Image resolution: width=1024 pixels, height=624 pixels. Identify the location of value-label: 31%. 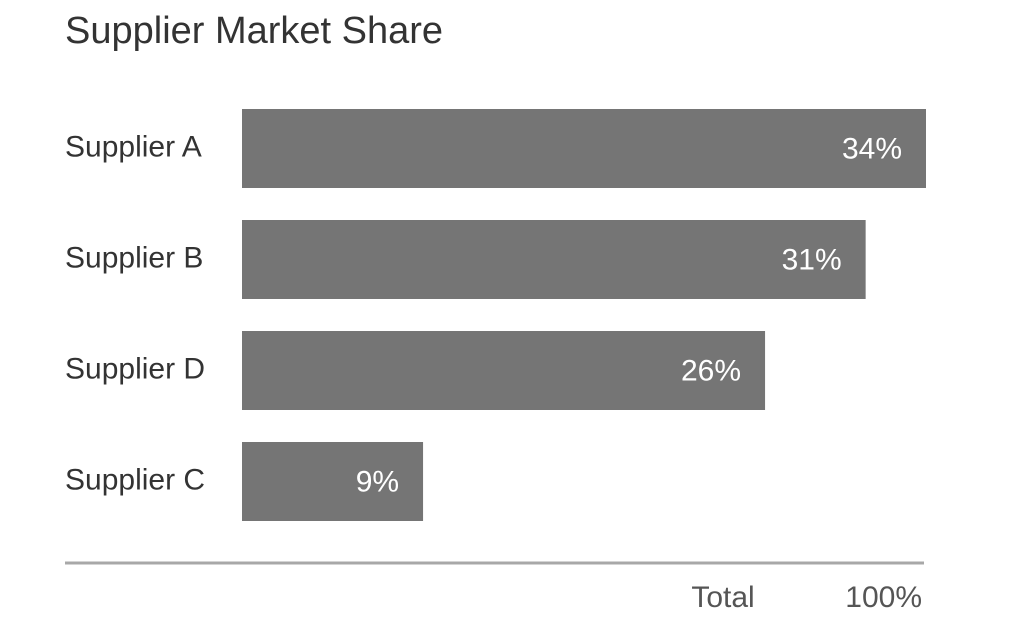
(812, 259).